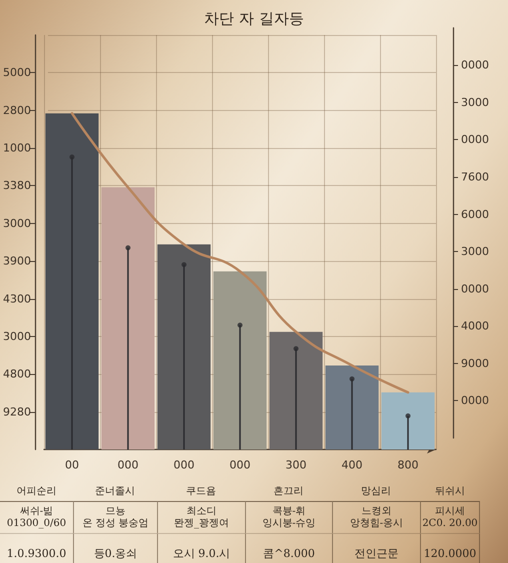 The width and height of the screenshot is (508, 563). I want to click on category-label: 9280, so click(16, 411).